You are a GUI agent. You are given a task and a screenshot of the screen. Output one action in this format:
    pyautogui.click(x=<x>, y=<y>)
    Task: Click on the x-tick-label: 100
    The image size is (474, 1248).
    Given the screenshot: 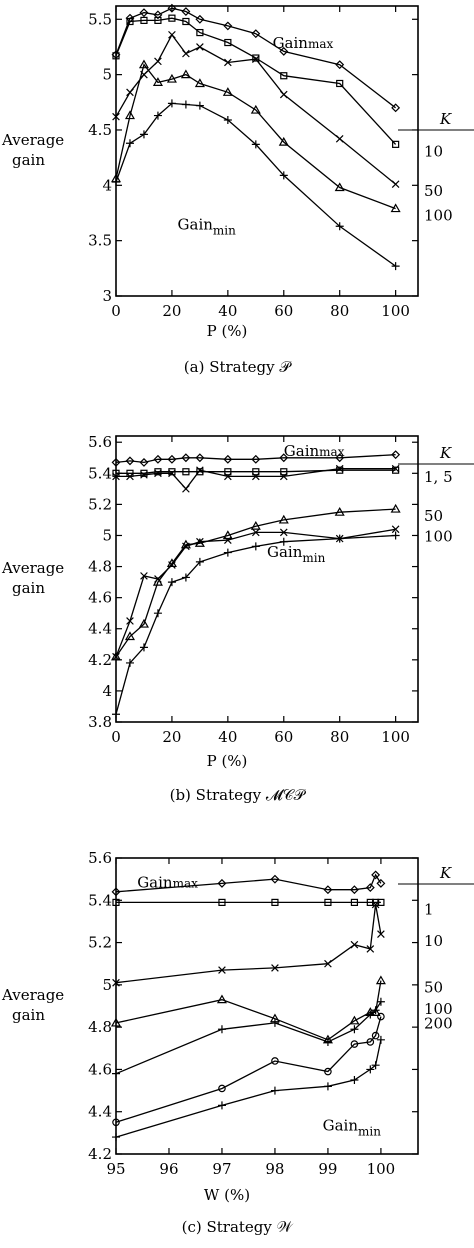 What is the action you would take?
    pyautogui.click(x=381, y=1169)
    